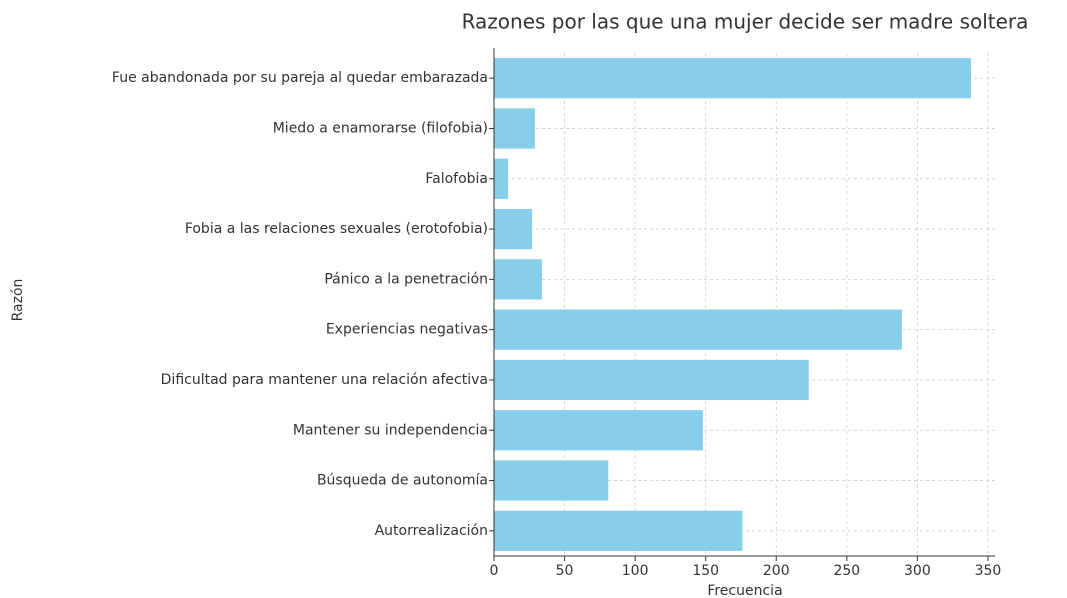 The width and height of the screenshot is (1067, 598). What do you see at coordinates (635, 571) in the screenshot?
I see `x-tick-label: 100` at bounding box center [635, 571].